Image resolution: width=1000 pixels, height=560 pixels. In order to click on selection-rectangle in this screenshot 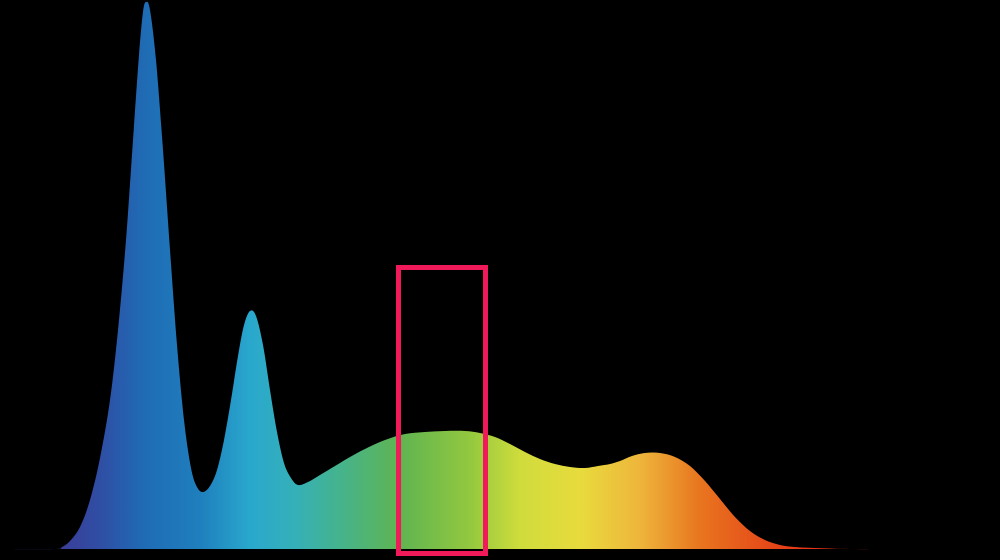, I will do `click(442, 410)`.